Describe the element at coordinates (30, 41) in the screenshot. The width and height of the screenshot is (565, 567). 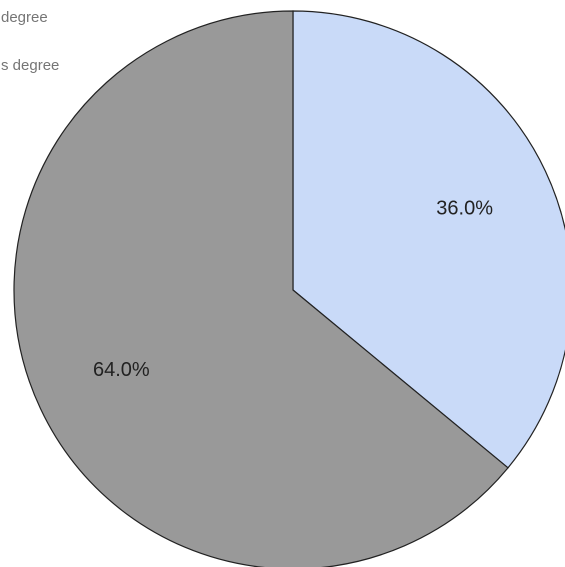
I see `legend: degree s degree` at that location.